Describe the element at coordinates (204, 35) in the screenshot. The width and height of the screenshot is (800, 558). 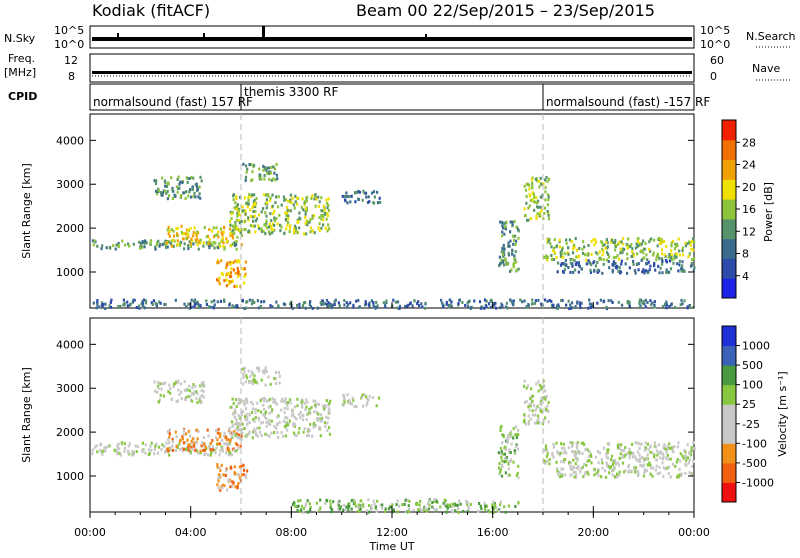
I see `nsky-spike` at that location.